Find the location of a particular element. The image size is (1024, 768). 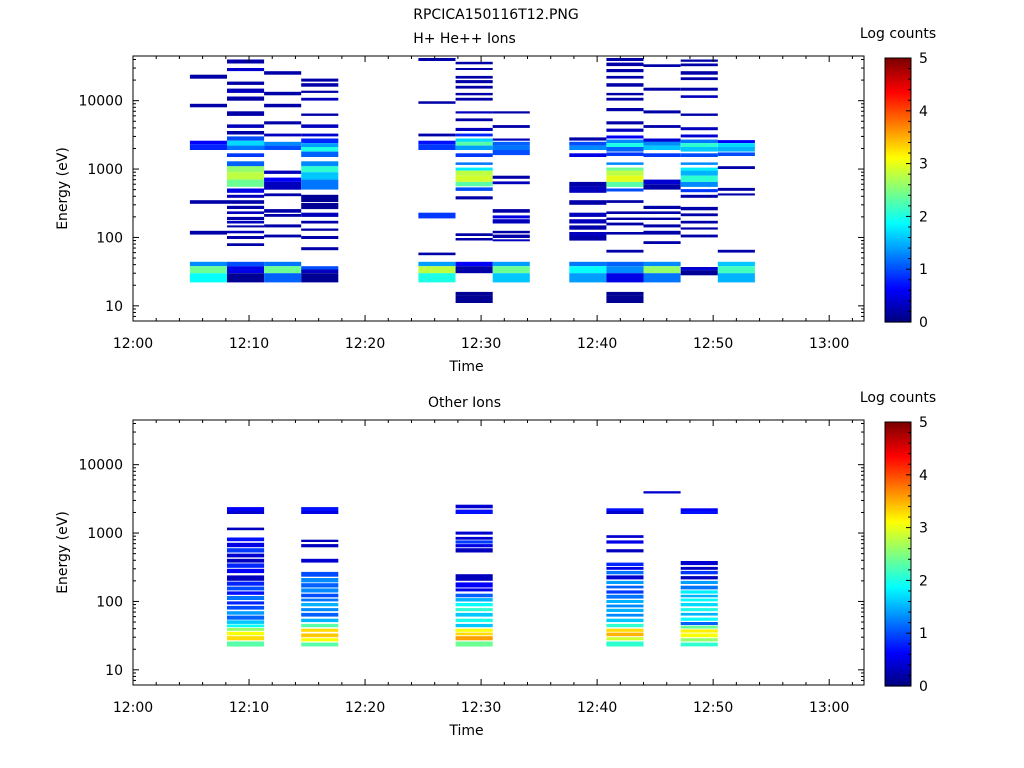

x-tick-label: 12:10 is located at coordinates (249, 344).